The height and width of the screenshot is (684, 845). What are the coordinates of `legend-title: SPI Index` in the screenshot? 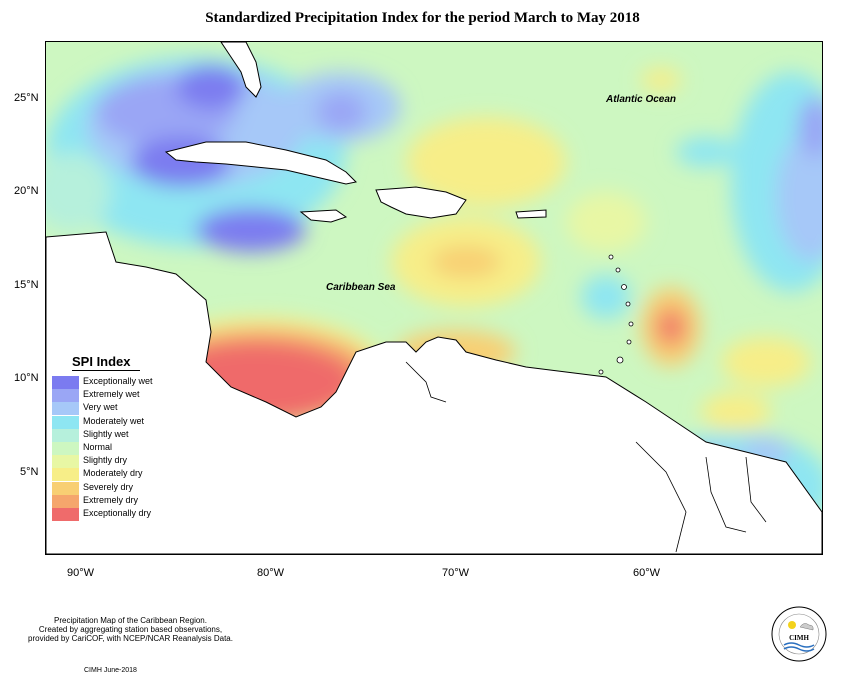 It's located at (101, 361).